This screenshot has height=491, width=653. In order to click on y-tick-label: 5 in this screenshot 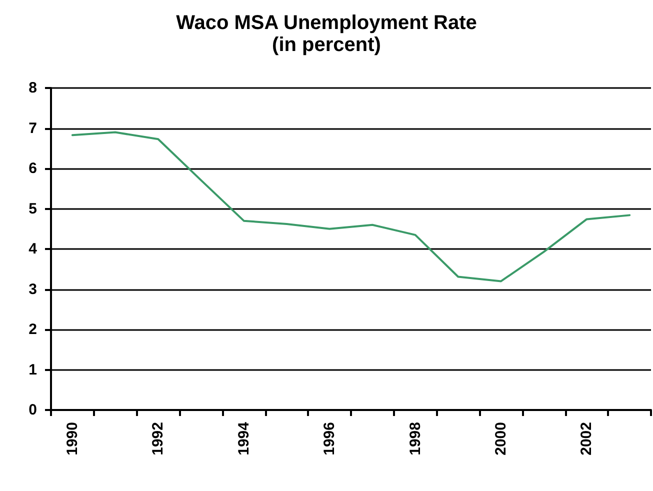, I will do `click(32, 209)`.